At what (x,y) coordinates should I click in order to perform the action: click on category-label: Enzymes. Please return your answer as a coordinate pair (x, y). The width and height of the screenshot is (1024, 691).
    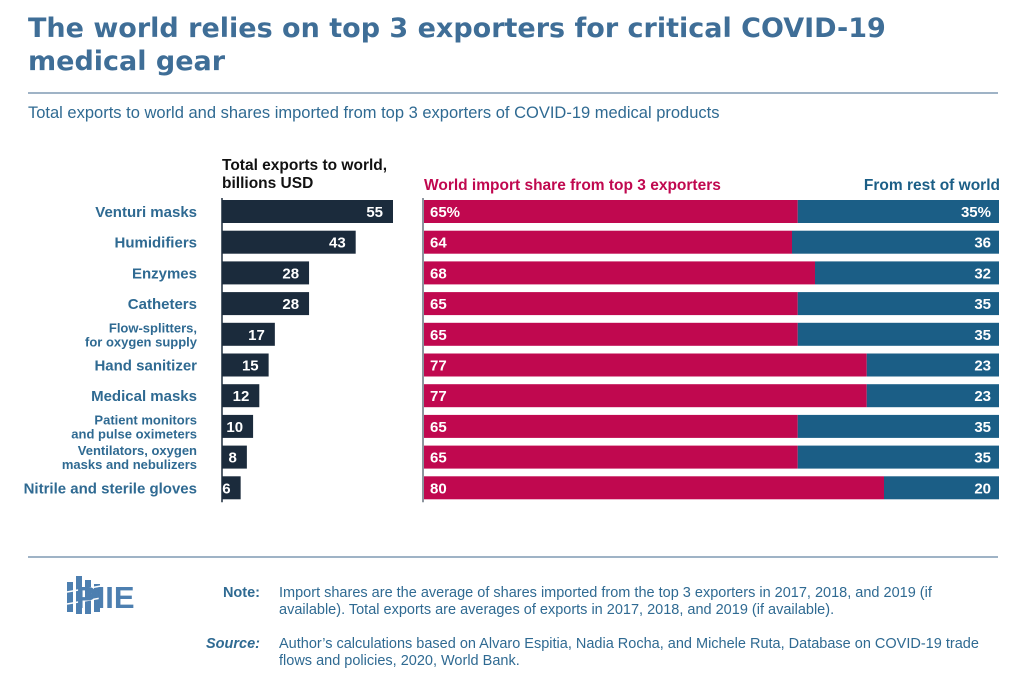
    Looking at the image, I should click on (164, 273).